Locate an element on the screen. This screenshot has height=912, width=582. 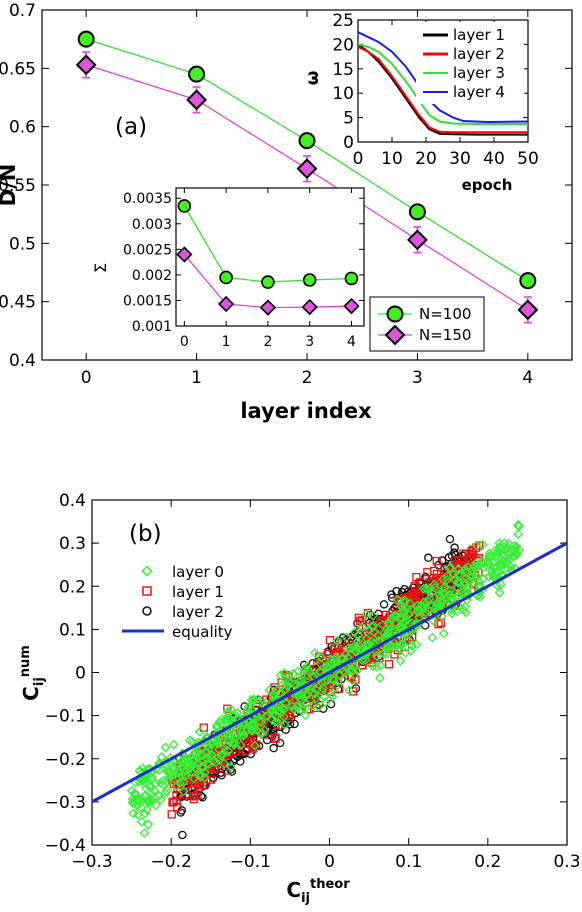
panel-b-xlabel-main: C is located at coordinates (293, 890).